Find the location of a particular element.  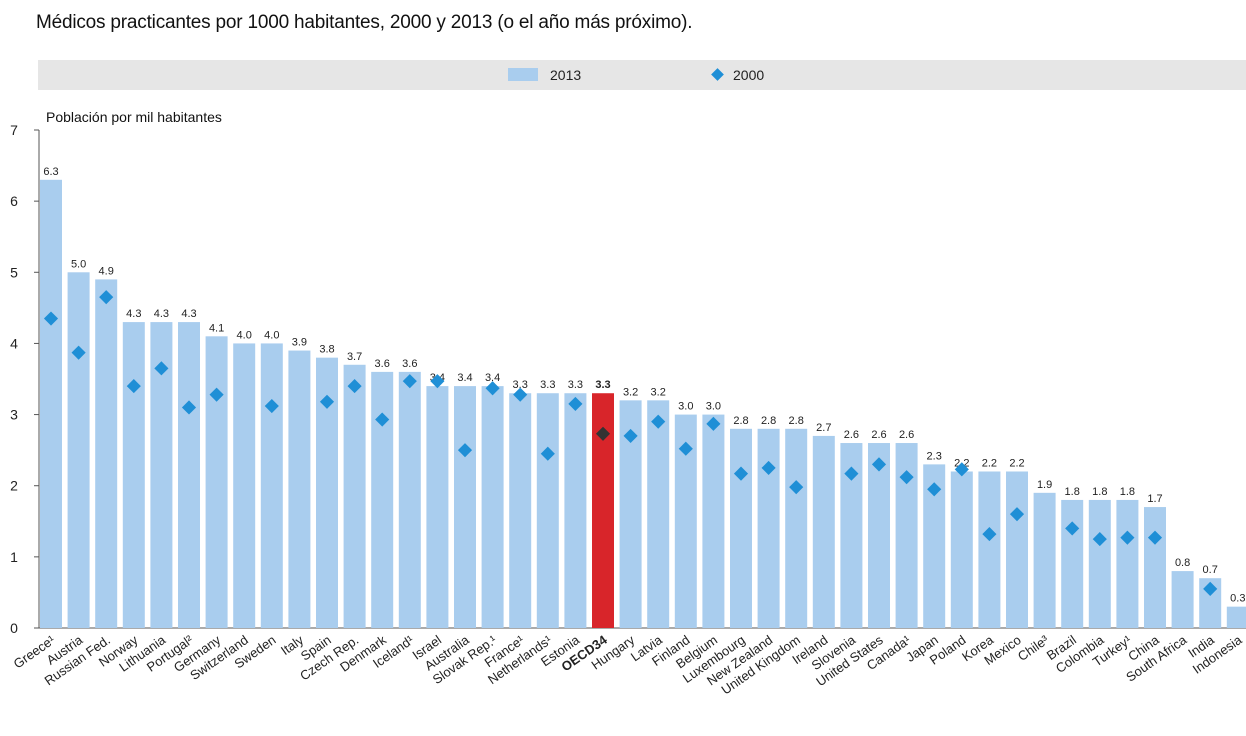

bar-value-label: 2.3 is located at coordinates (934, 456).